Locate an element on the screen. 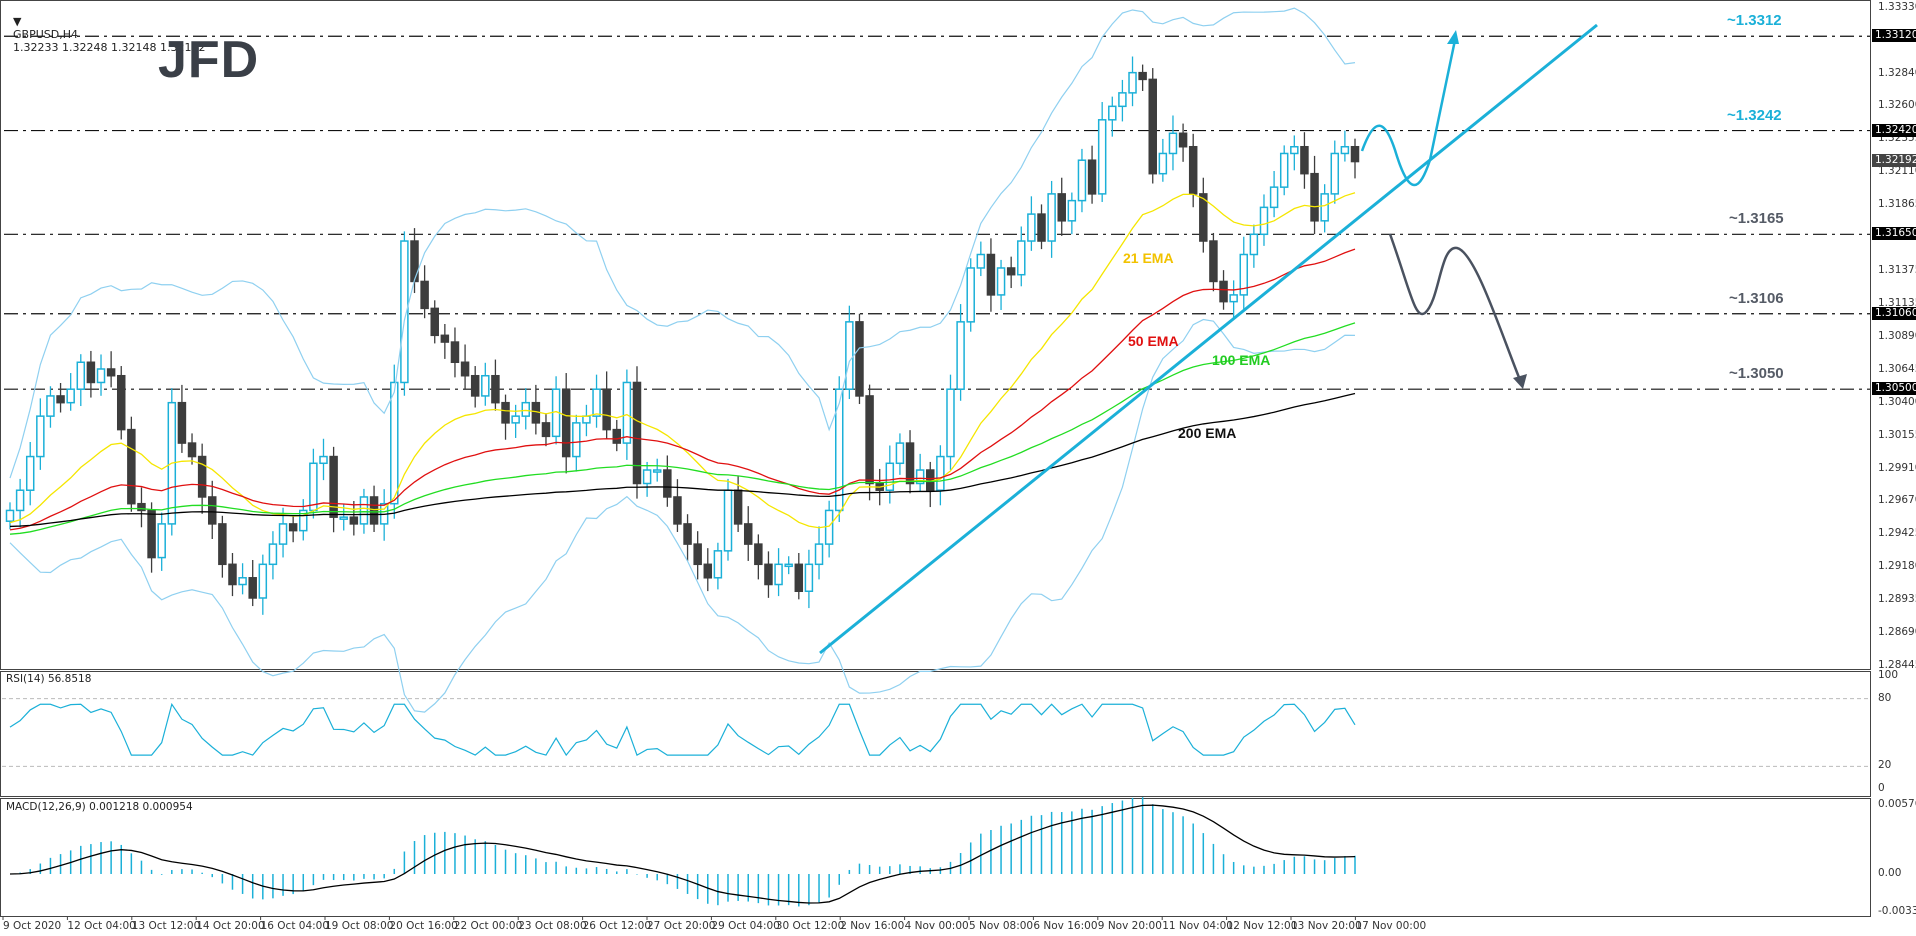  bearish-scenario-arrow is located at coordinates (1455, 307).